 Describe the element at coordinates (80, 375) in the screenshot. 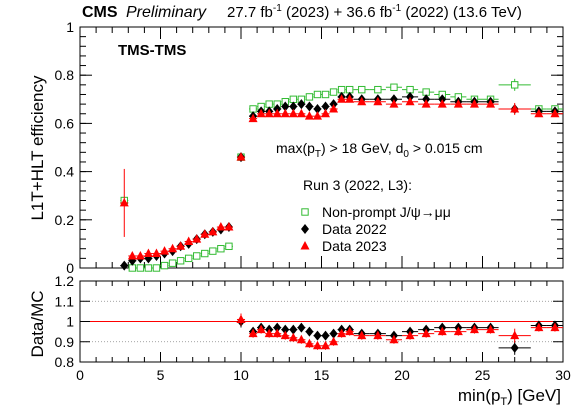

I see `x-tick-label: 0` at that location.